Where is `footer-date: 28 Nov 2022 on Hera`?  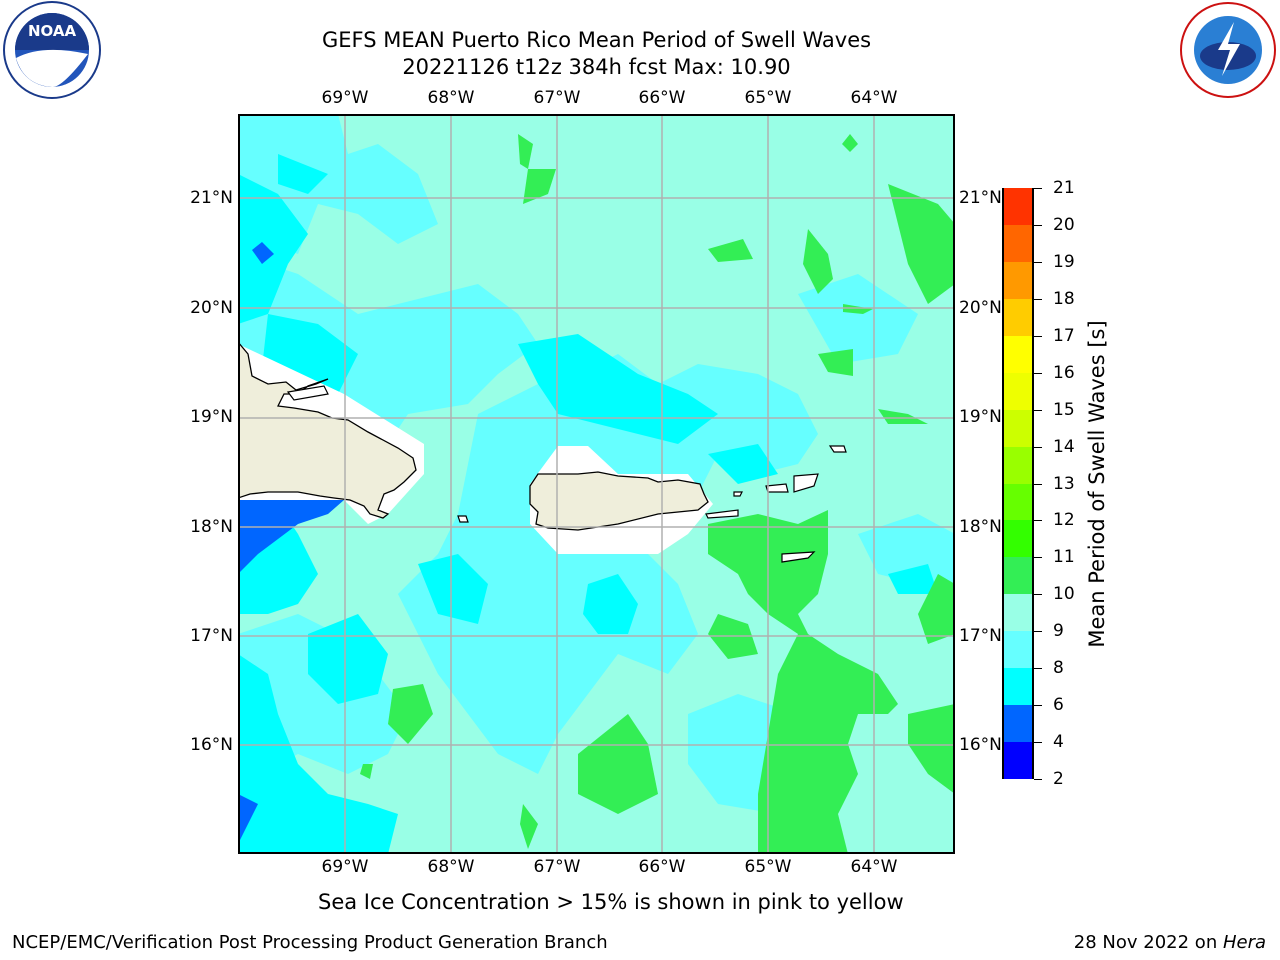
footer-date: 28 Nov 2022 on Hera is located at coordinates (1170, 942).